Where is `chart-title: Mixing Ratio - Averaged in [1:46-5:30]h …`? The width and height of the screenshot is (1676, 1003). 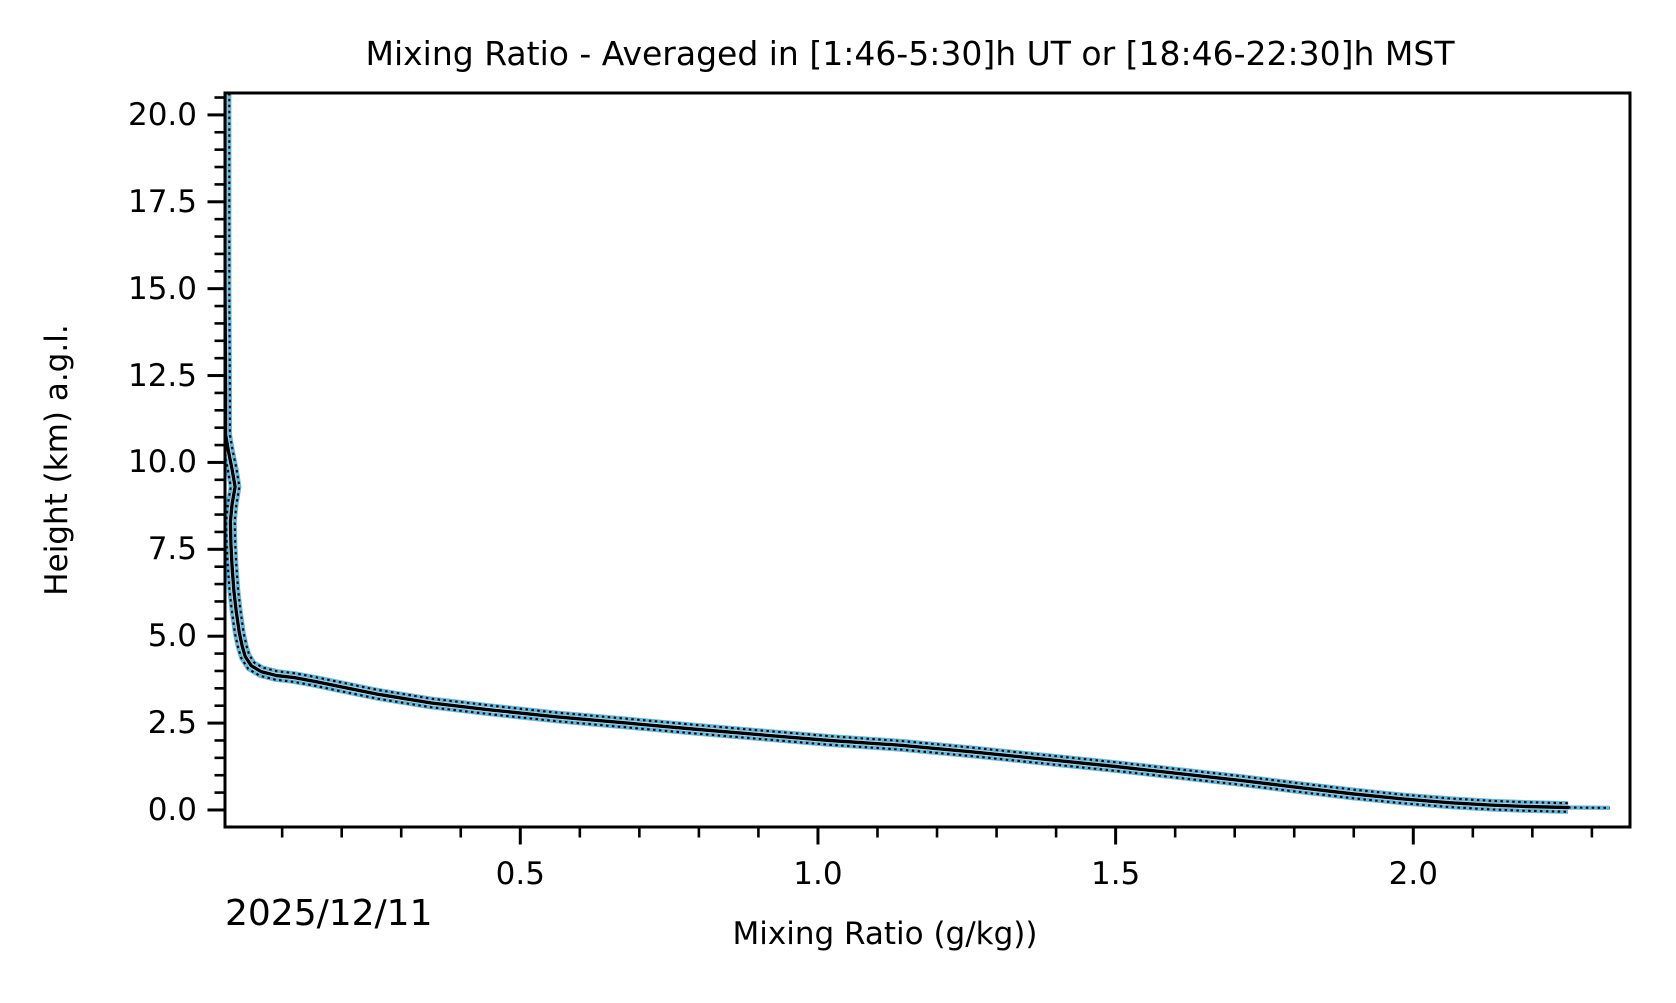 chart-title: Mixing Ratio - Averaged in [1:46-5:30]h … is located at coordinates (910, 53).